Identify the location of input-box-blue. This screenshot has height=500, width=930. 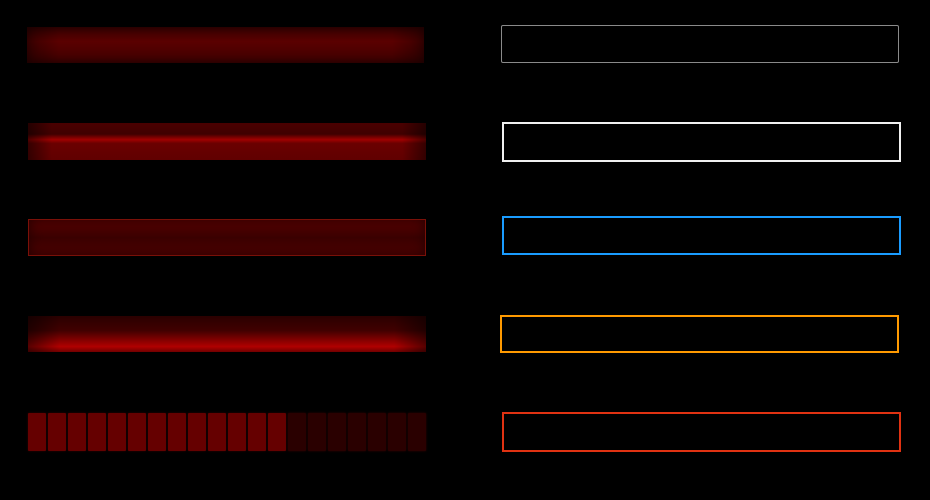
(701, 235).